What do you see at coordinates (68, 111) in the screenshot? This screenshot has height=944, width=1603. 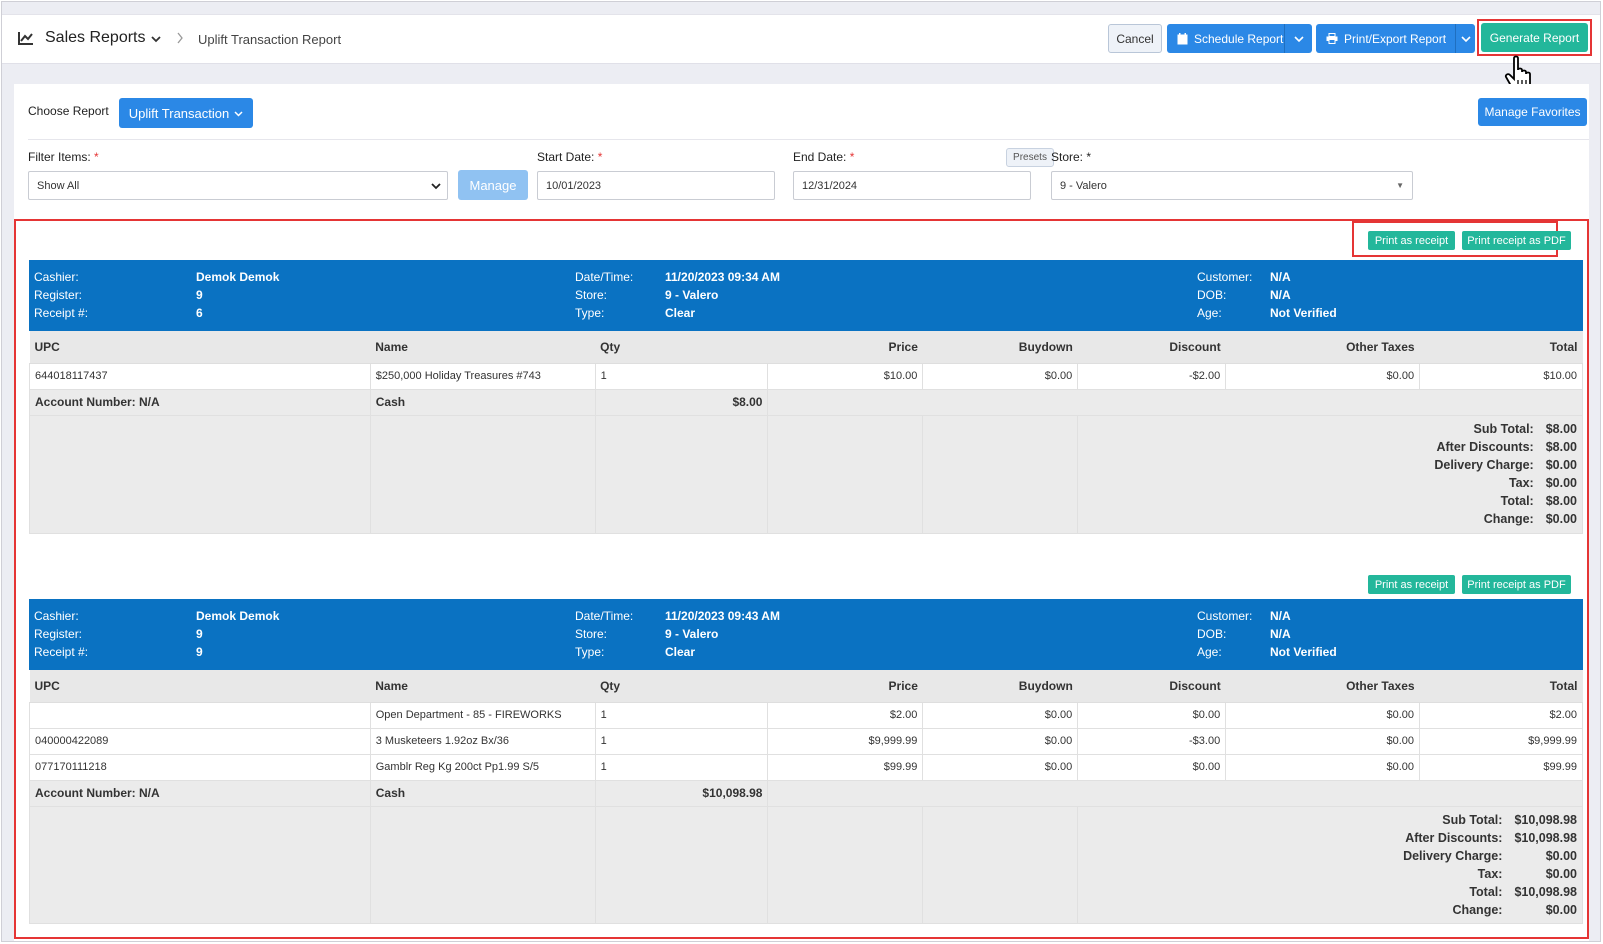 I see `choose-report-label: Choose Report` at bounding box center [68, 111].